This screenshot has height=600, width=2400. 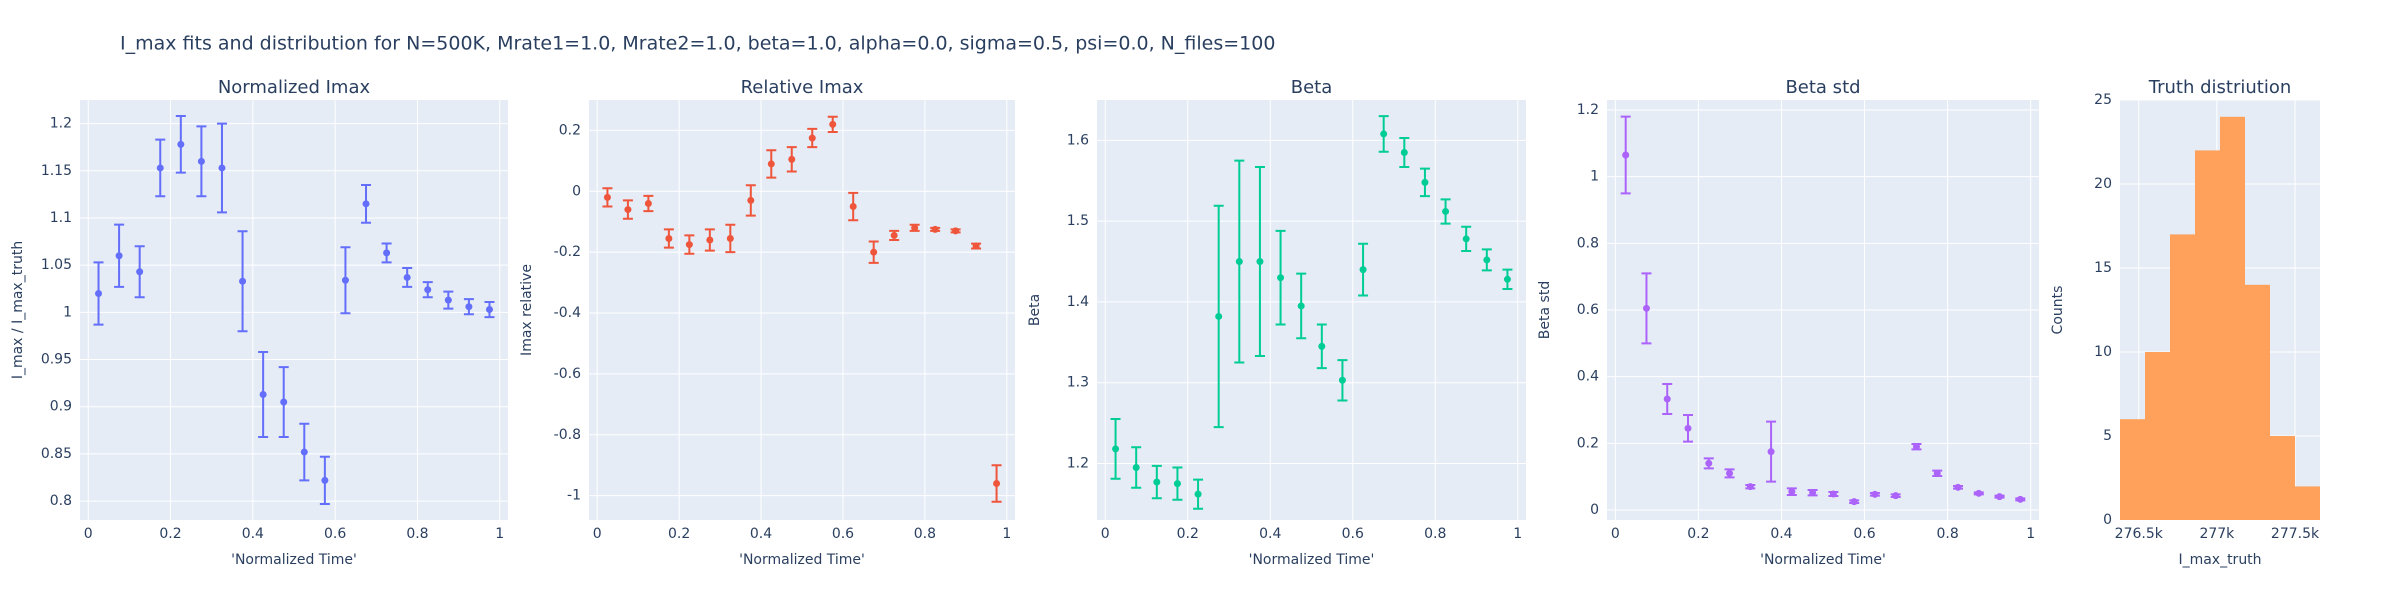 I want to click on x-axis-title: 'Normalized Time', so click(x=1823, y=560).